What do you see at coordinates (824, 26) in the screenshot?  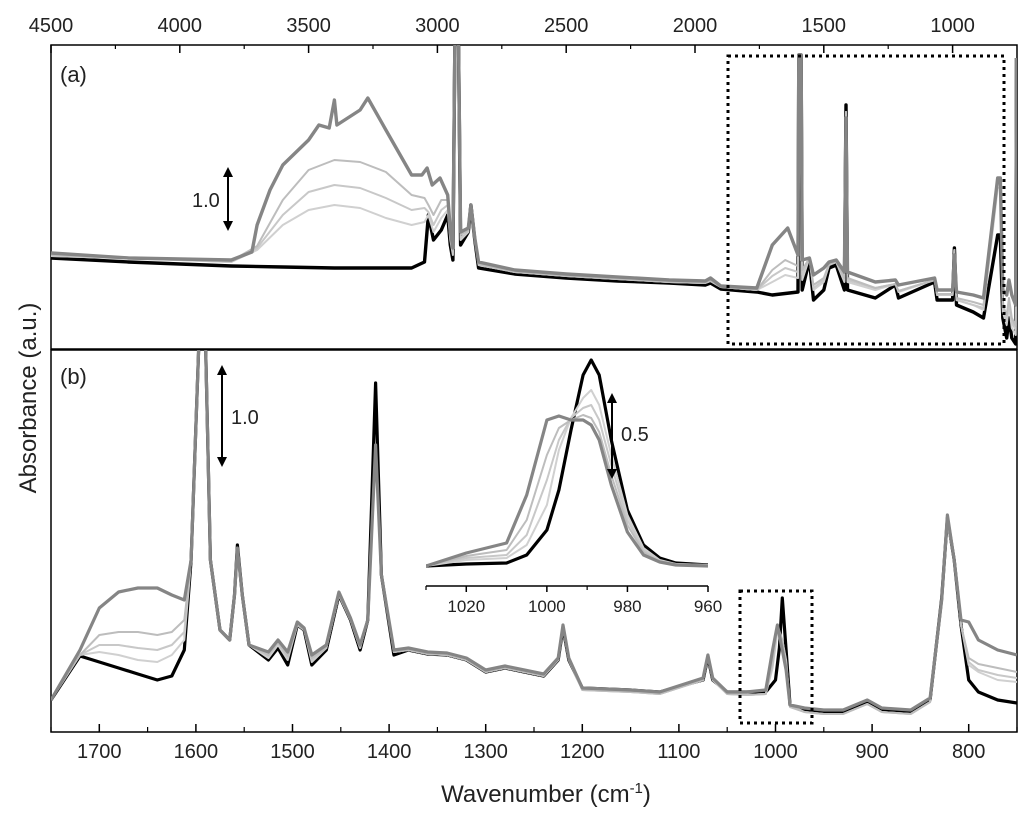 I see `top-tick-label: 1500` at bounding box center [824, 26].